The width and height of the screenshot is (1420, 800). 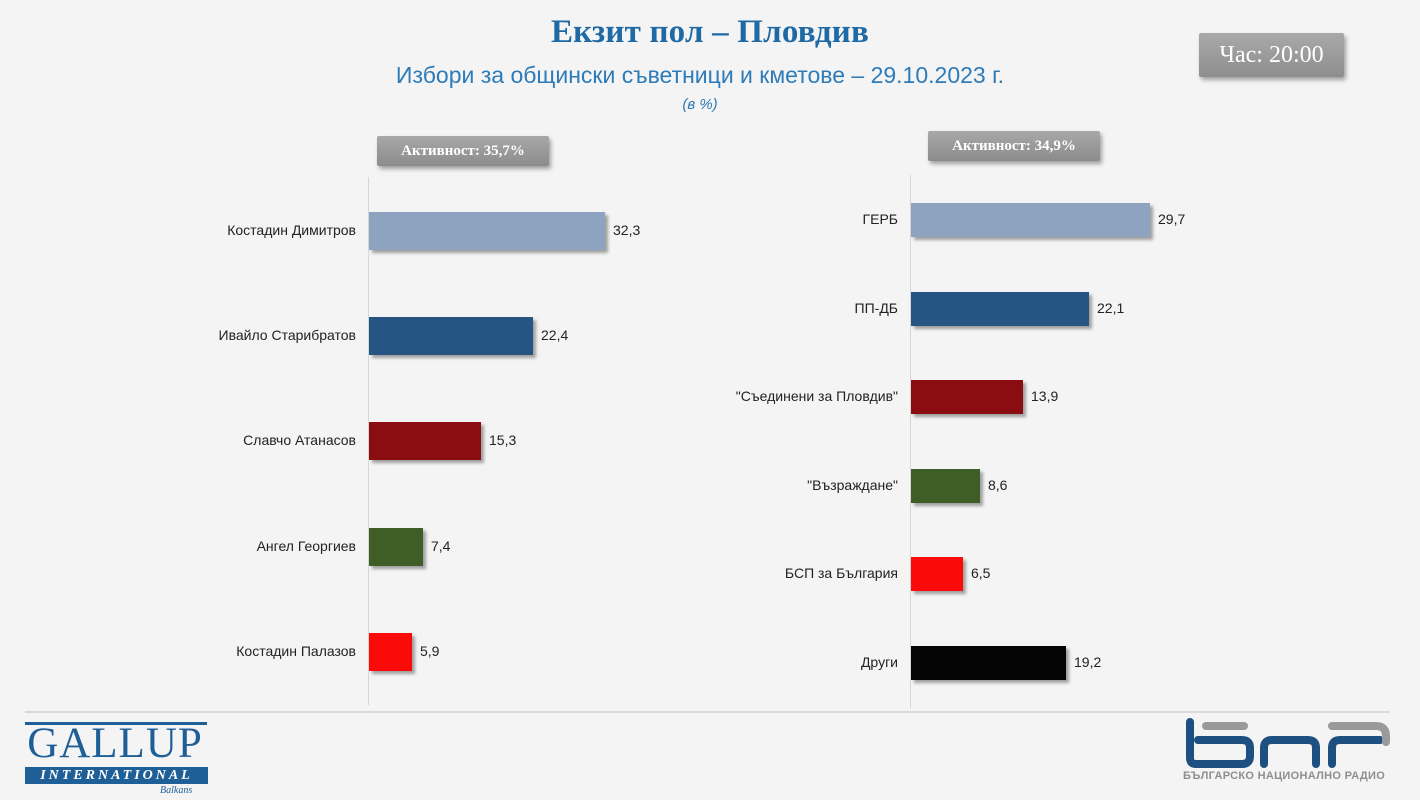 I want to click on value-label: 13,9, so click(x=1045, y=396).